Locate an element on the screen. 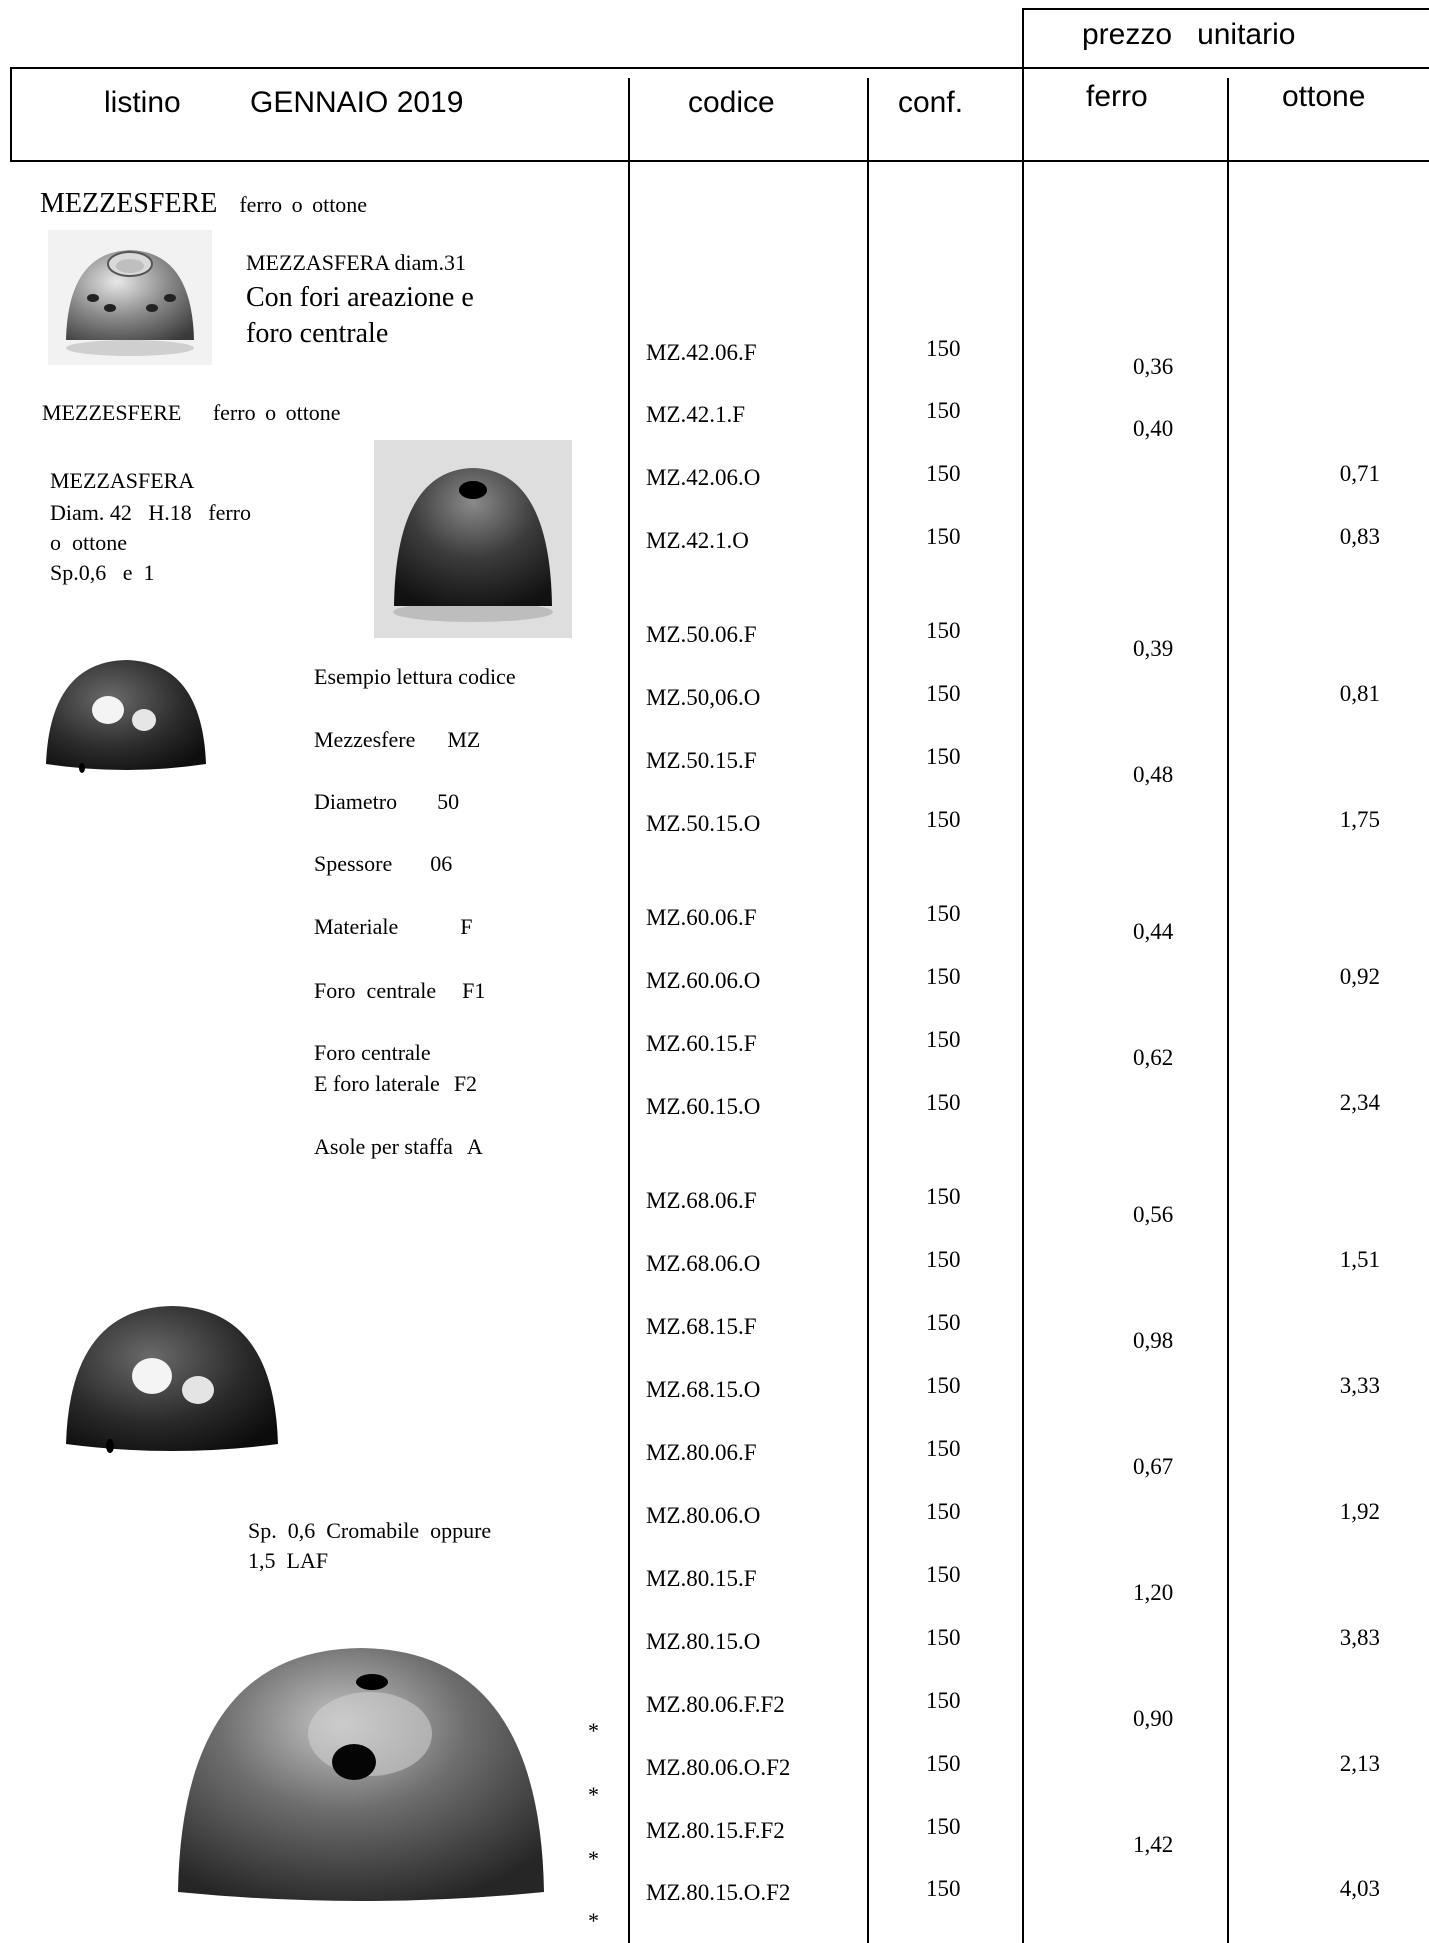  row-code: MZ.80.06.F is located at coordinates (701, 1452).